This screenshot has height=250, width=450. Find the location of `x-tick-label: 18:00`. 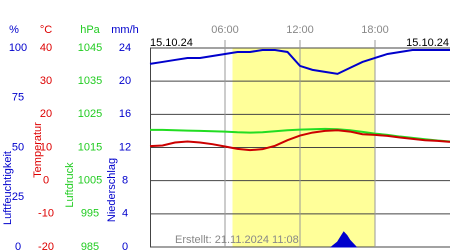

x-tick-label: 18:00 is located at coordinates (375, 30).